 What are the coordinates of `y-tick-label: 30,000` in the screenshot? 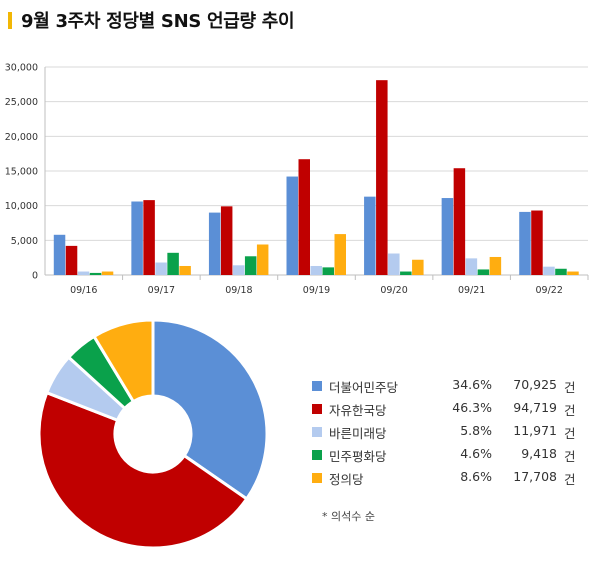 It's located at (21, 68).